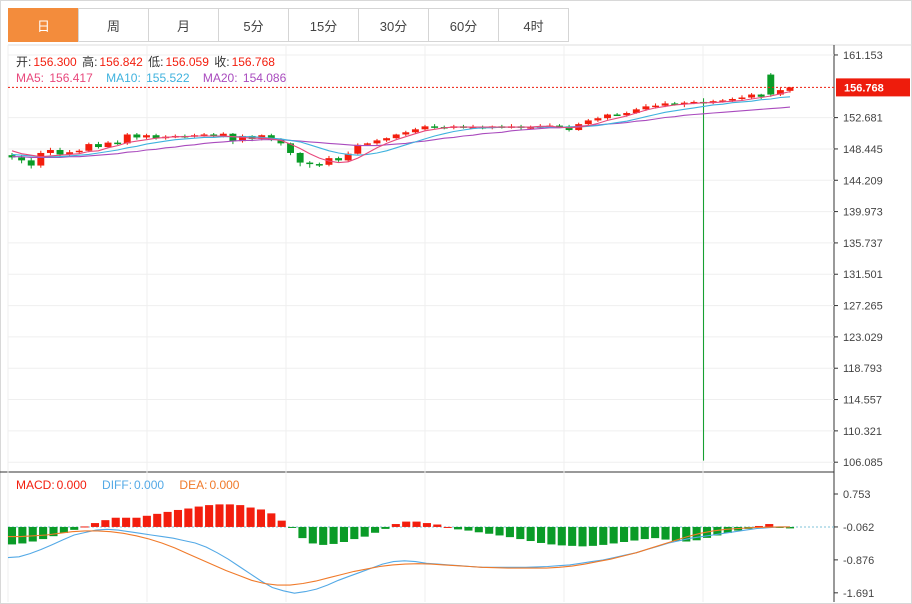 Image resolution: width=912 pixels, height=604 pixels. I want to click on price-tick-label: 148.445, so click(863, 150).